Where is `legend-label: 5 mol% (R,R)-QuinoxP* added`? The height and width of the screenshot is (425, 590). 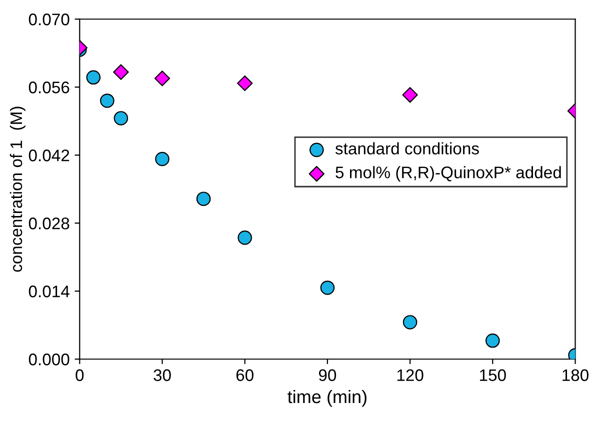 legend-label: 5 mol% (R,R)-QuinoxP* added is located at coordinates (448, 174).